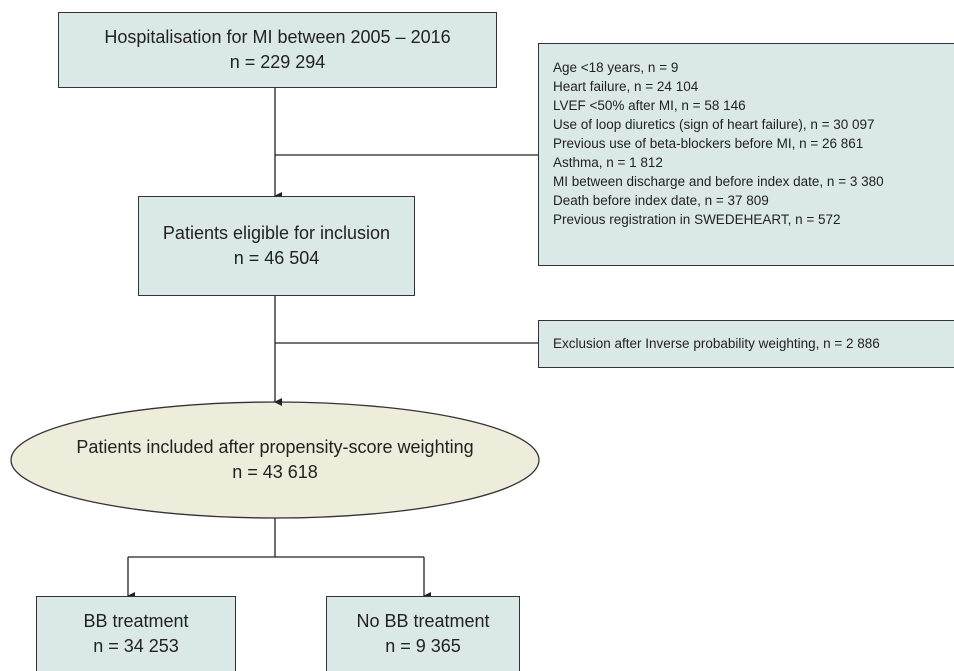 The image size is (954, 671). I want to click on node-count: n = 9 365, so click(423, 646).